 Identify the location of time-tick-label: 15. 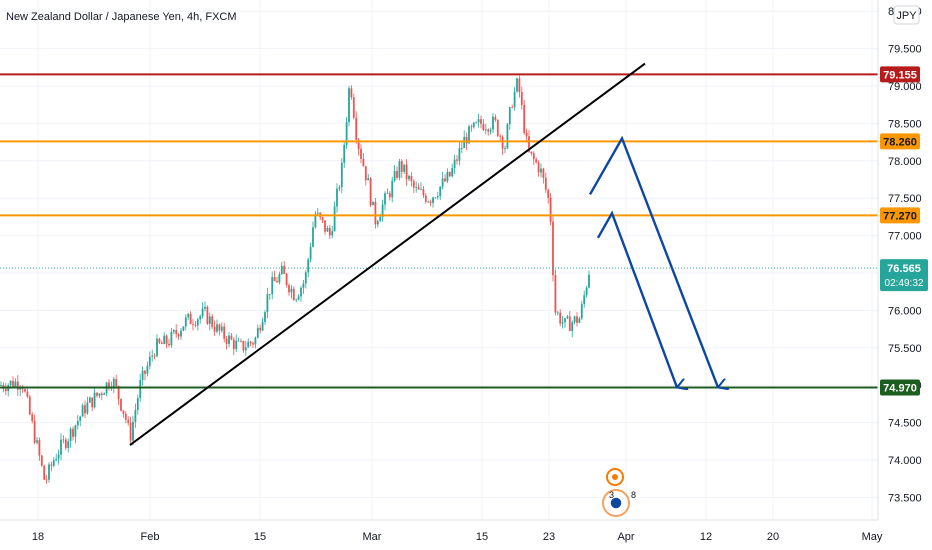
(482, 537).